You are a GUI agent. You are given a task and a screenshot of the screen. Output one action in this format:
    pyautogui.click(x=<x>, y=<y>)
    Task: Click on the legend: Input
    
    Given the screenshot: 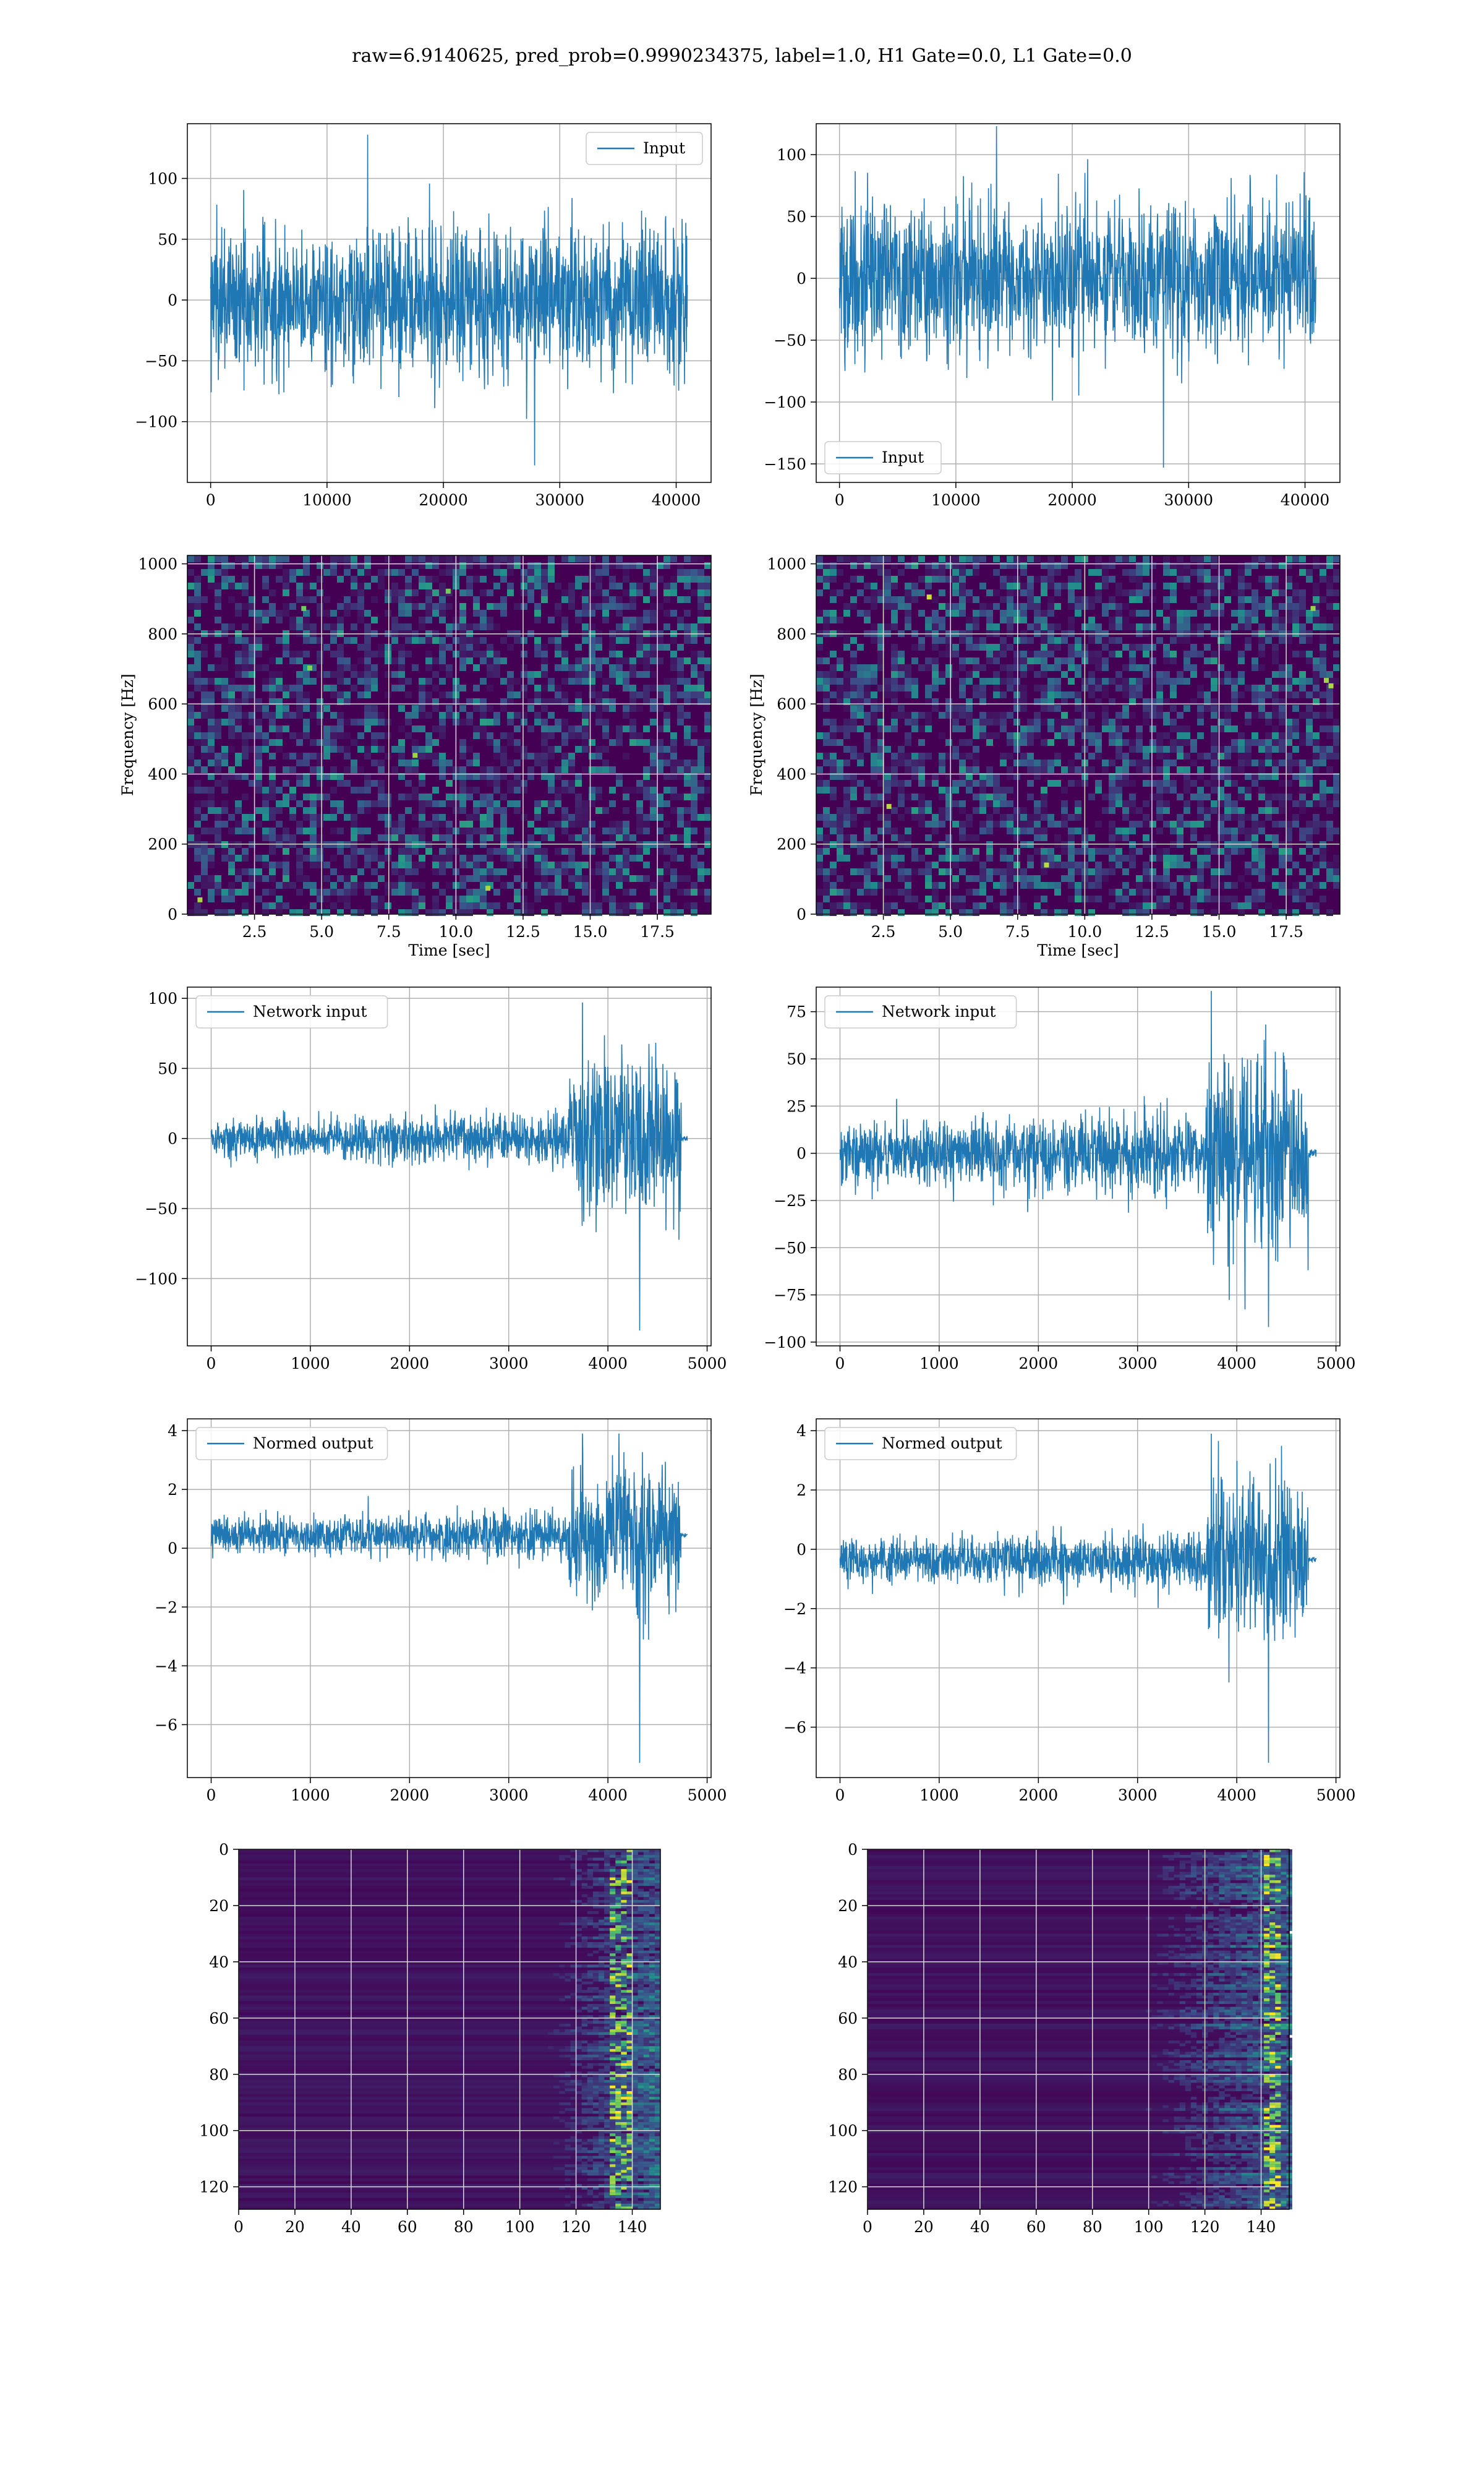 What is the action you would take?
    pyautogui.click(x=644, y=148)
    